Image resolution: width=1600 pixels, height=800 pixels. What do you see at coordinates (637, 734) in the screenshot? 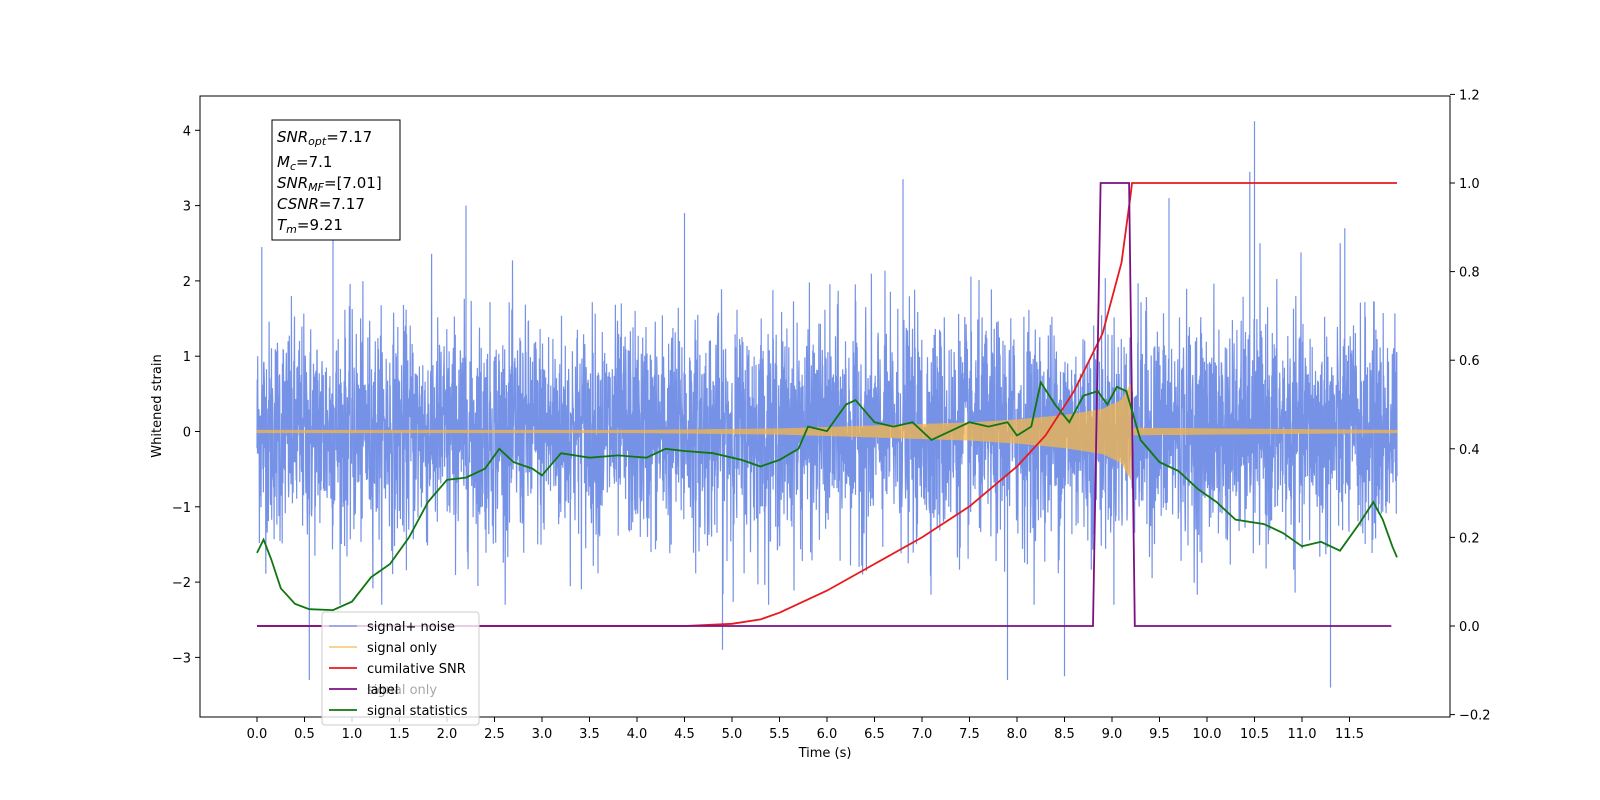
I see `x-tick-label: 4.0` at bounding box center [637, 734].